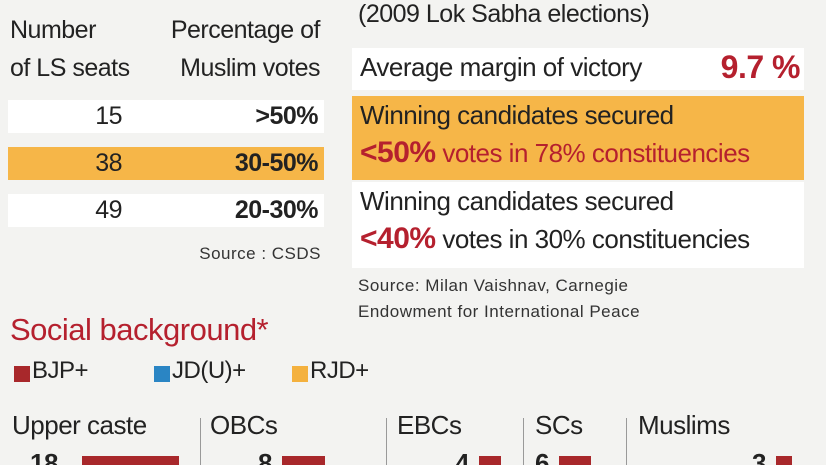 The height and width of the screenshot is (465, 826). I want to click on vote-share: 20-30%, so click(276, 210).